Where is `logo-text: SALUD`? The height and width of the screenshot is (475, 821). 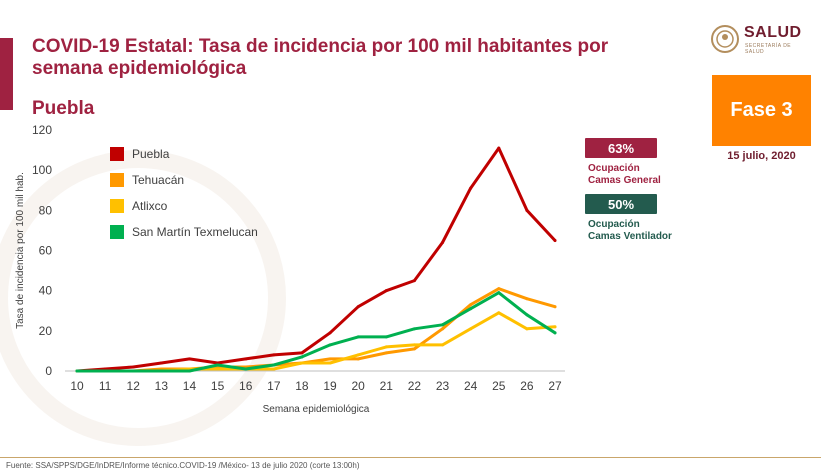 logo-text: SALUD is located at coordinates (773, 32).